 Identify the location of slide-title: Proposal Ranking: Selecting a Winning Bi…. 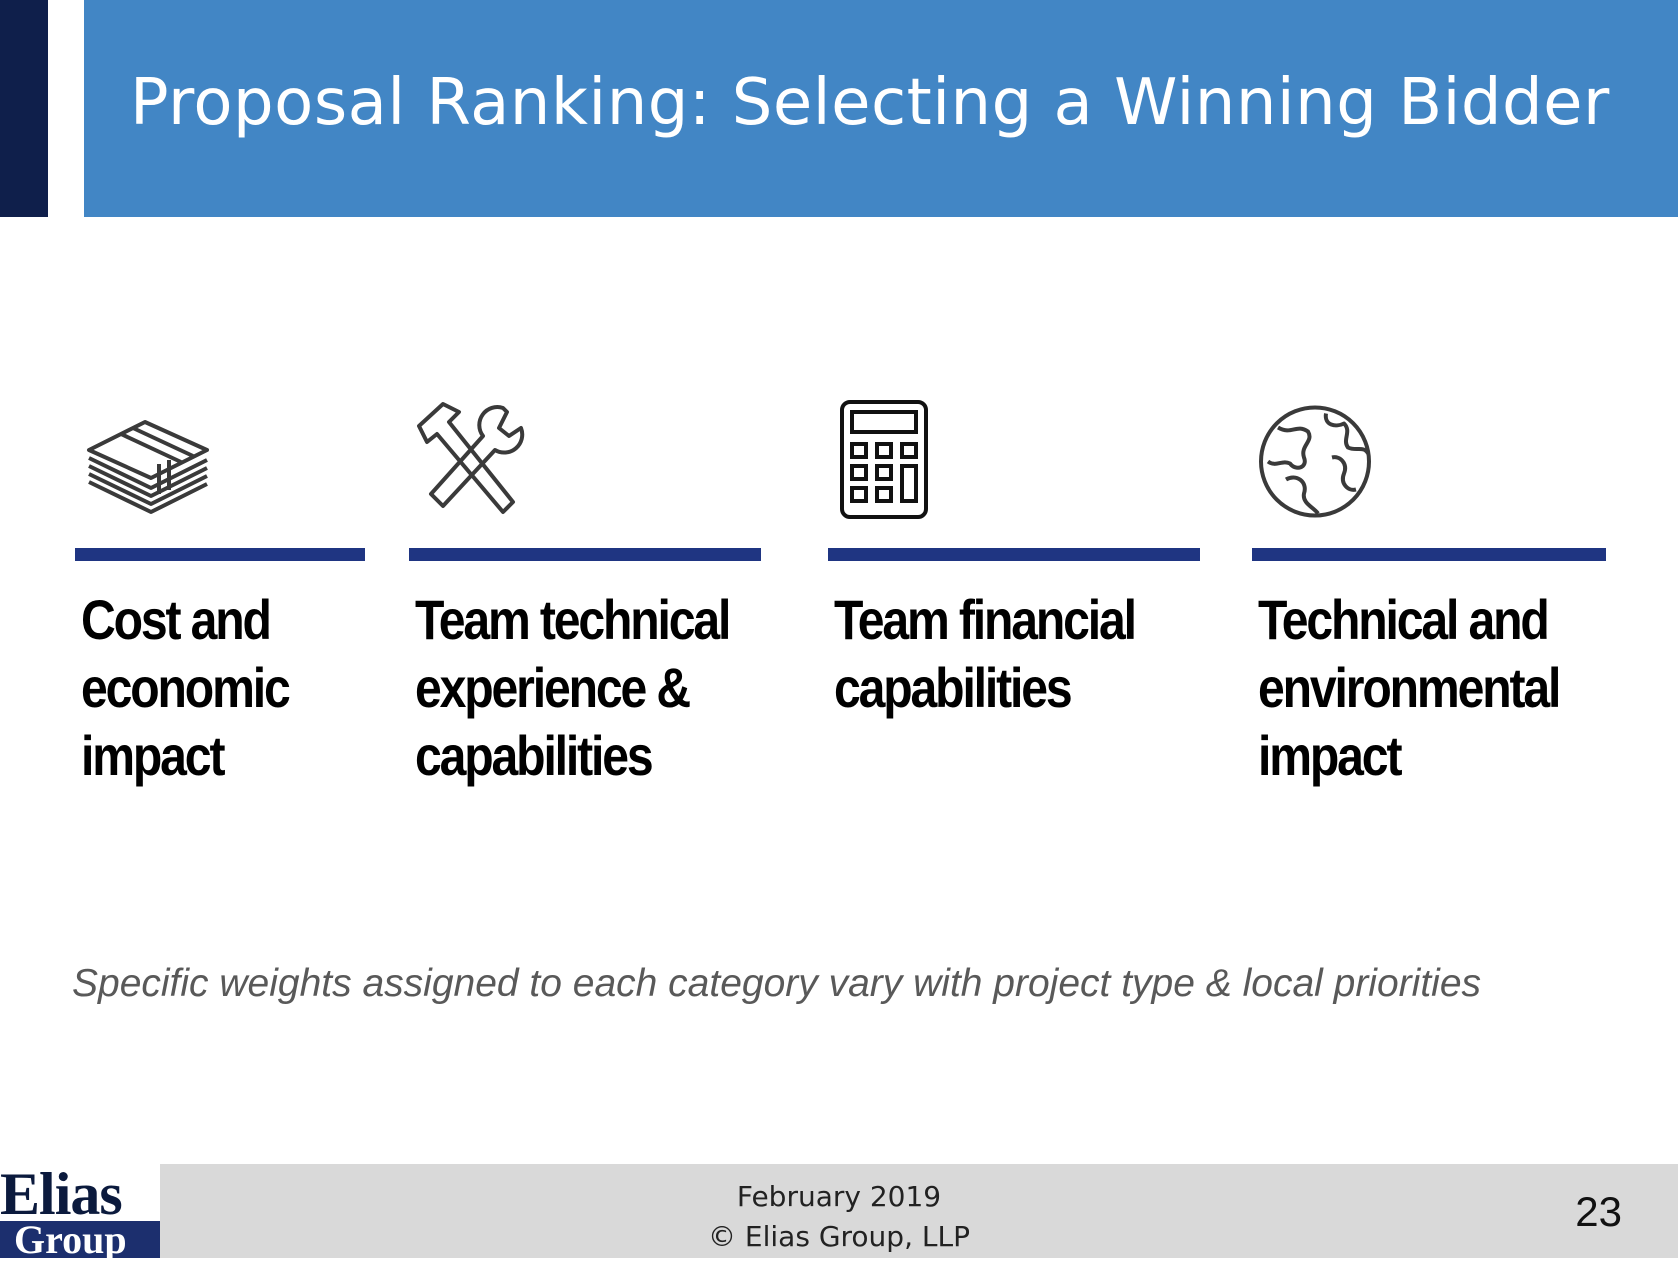
(870, 103).